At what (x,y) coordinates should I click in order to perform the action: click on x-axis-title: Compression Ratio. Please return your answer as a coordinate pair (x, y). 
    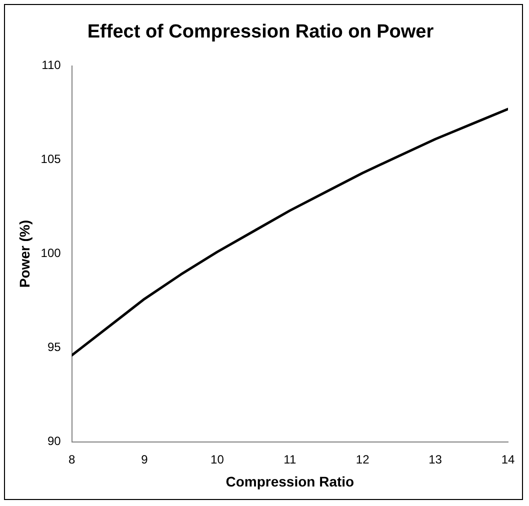
    Looking at the image, I should click on (290, 481).